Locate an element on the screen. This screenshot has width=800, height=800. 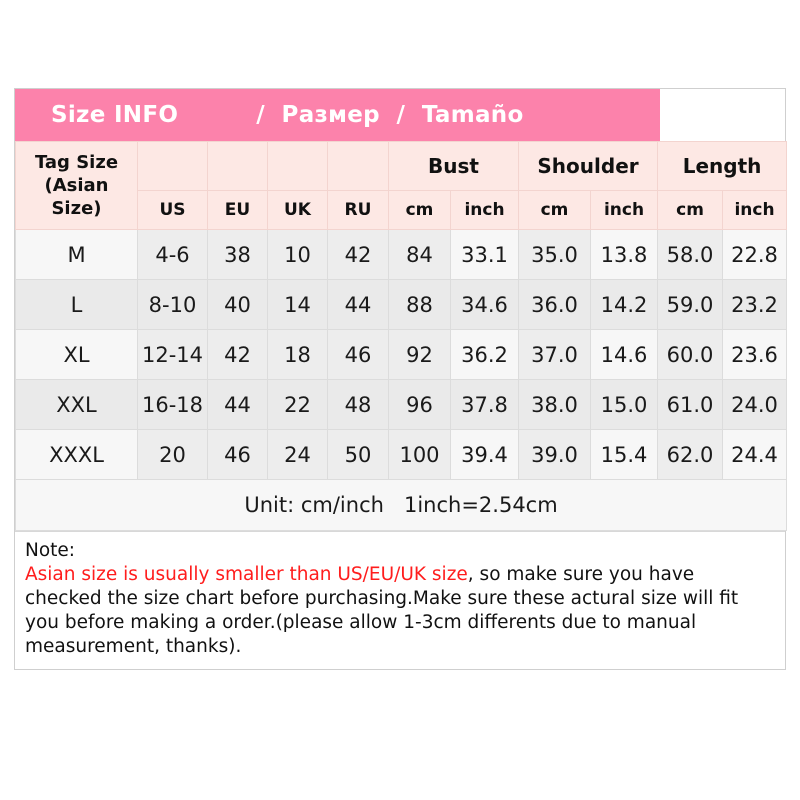
banner-title-left: Size INFO is located at coordinates (115, 115).